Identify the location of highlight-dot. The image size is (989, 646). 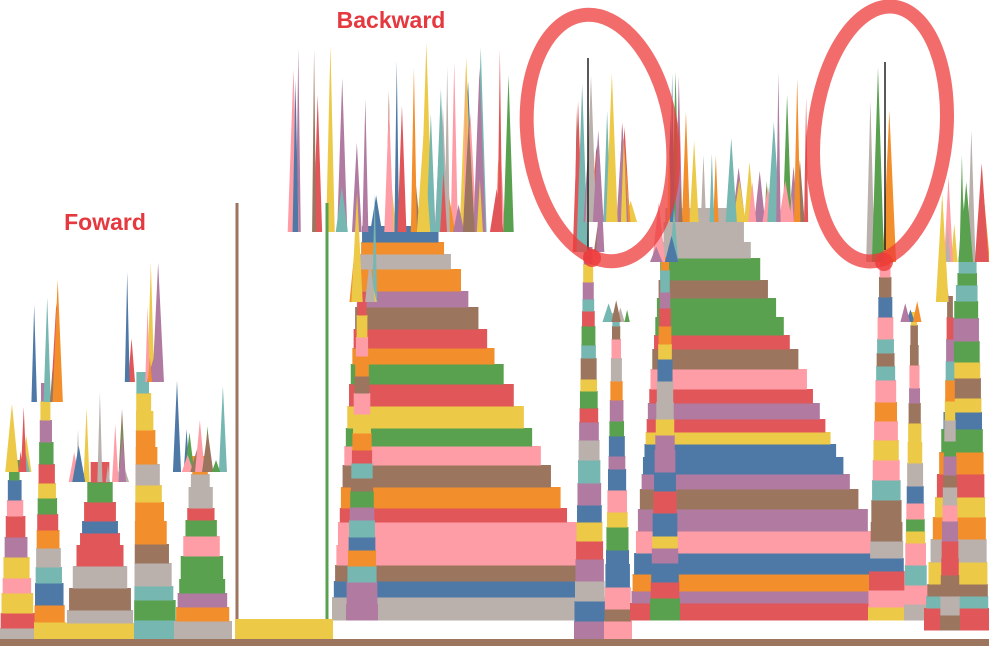
(884, 262).